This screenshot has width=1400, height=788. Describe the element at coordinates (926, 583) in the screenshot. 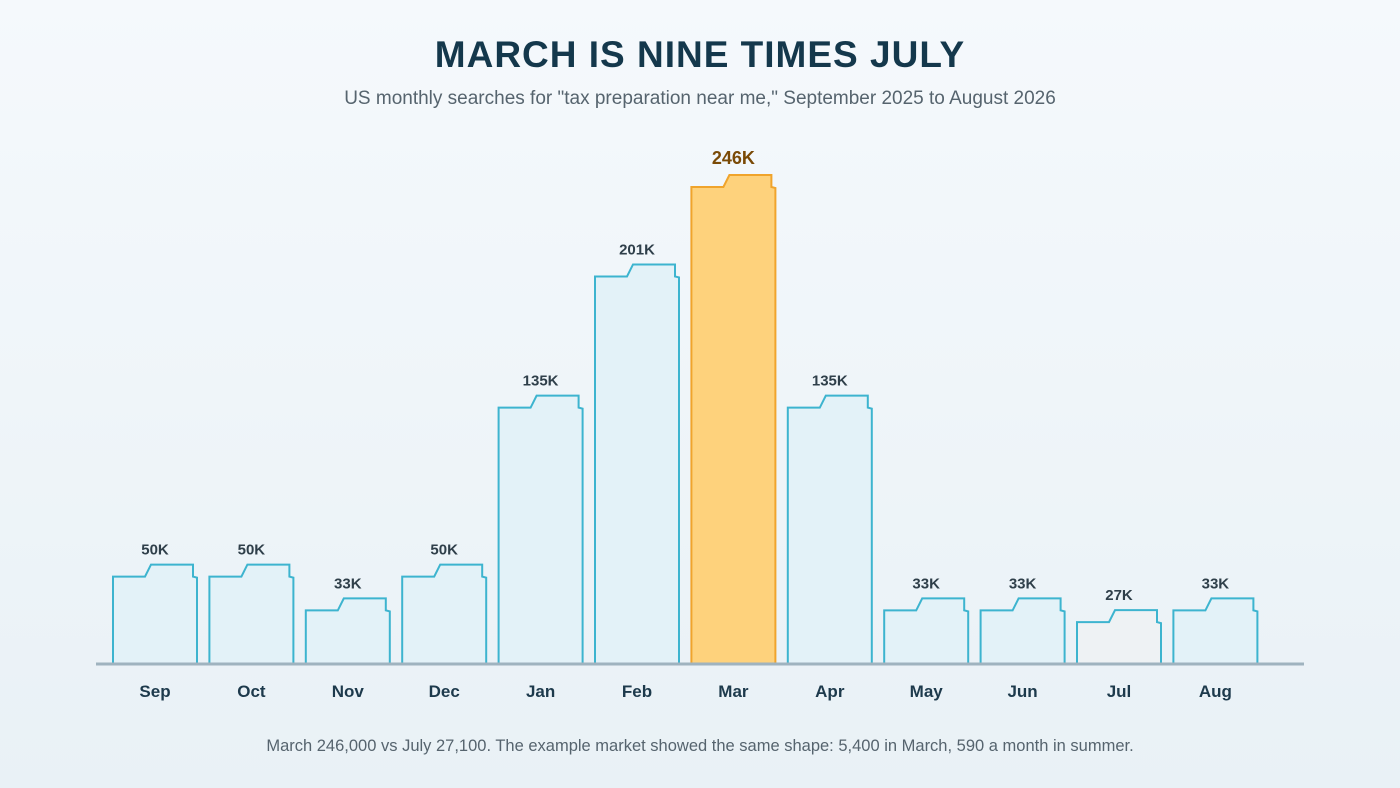

I see `value-label-may: 33K` at that location.